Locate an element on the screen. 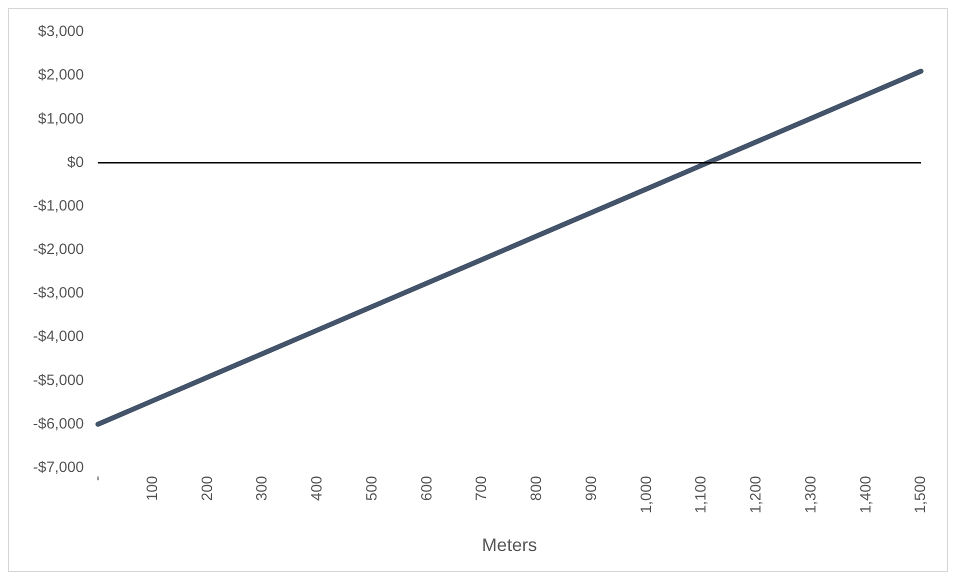 This screenshot has height=580, width=956. y-tick-label: -$3,000 is located at coordinates (58, 293).